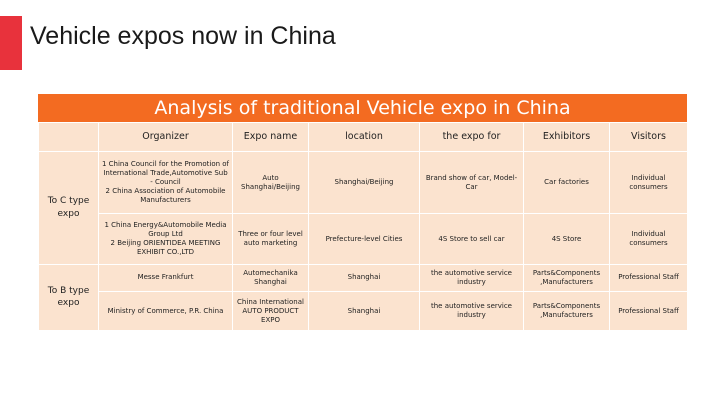 This screenshot has height=405, width=720. I want to click on cell-expo-name: Automechanika Shanghai, so click(270, 278).